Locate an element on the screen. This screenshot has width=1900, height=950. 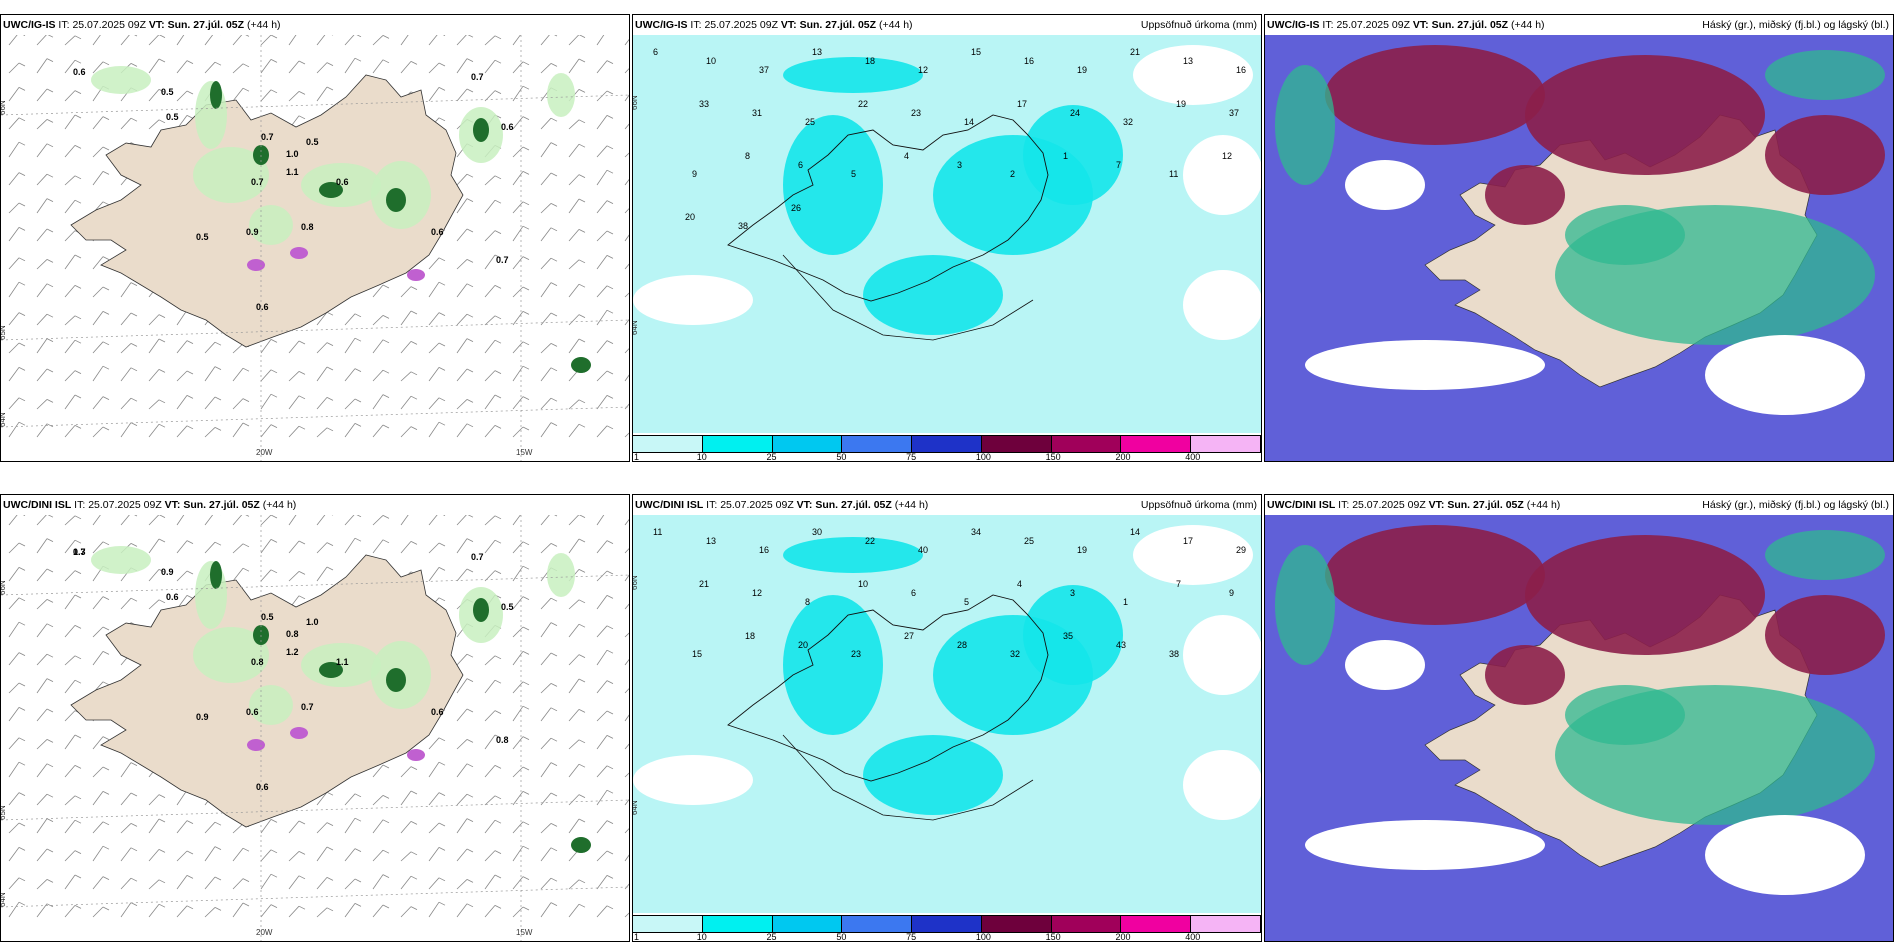
wind-speed-label: 0.7 is located at coordinates (307, 707).